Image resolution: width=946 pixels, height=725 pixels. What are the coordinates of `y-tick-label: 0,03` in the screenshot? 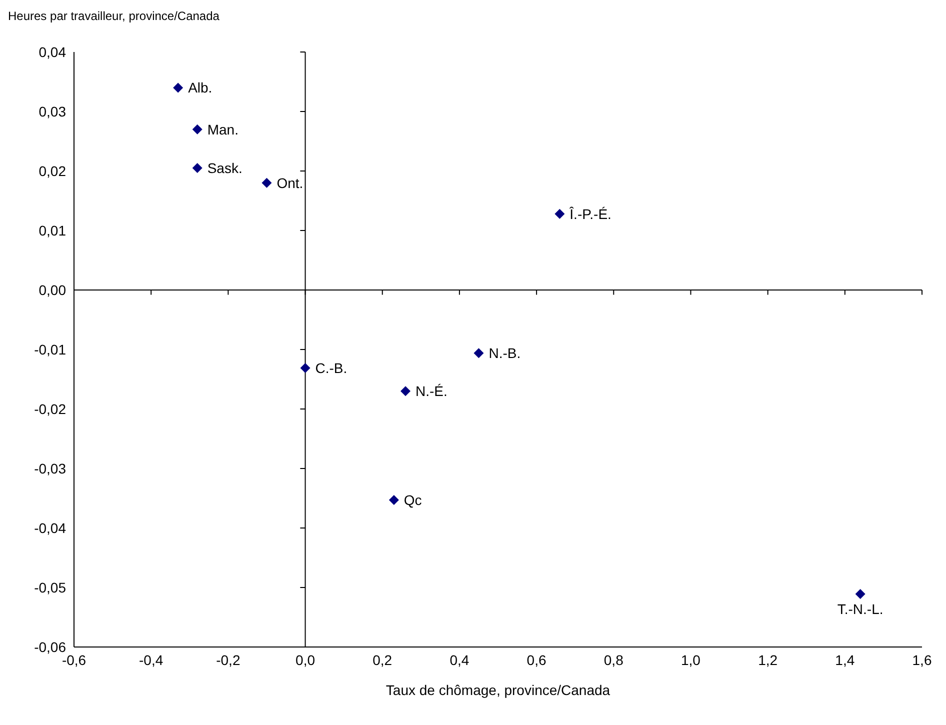 It's located at (52, 111).